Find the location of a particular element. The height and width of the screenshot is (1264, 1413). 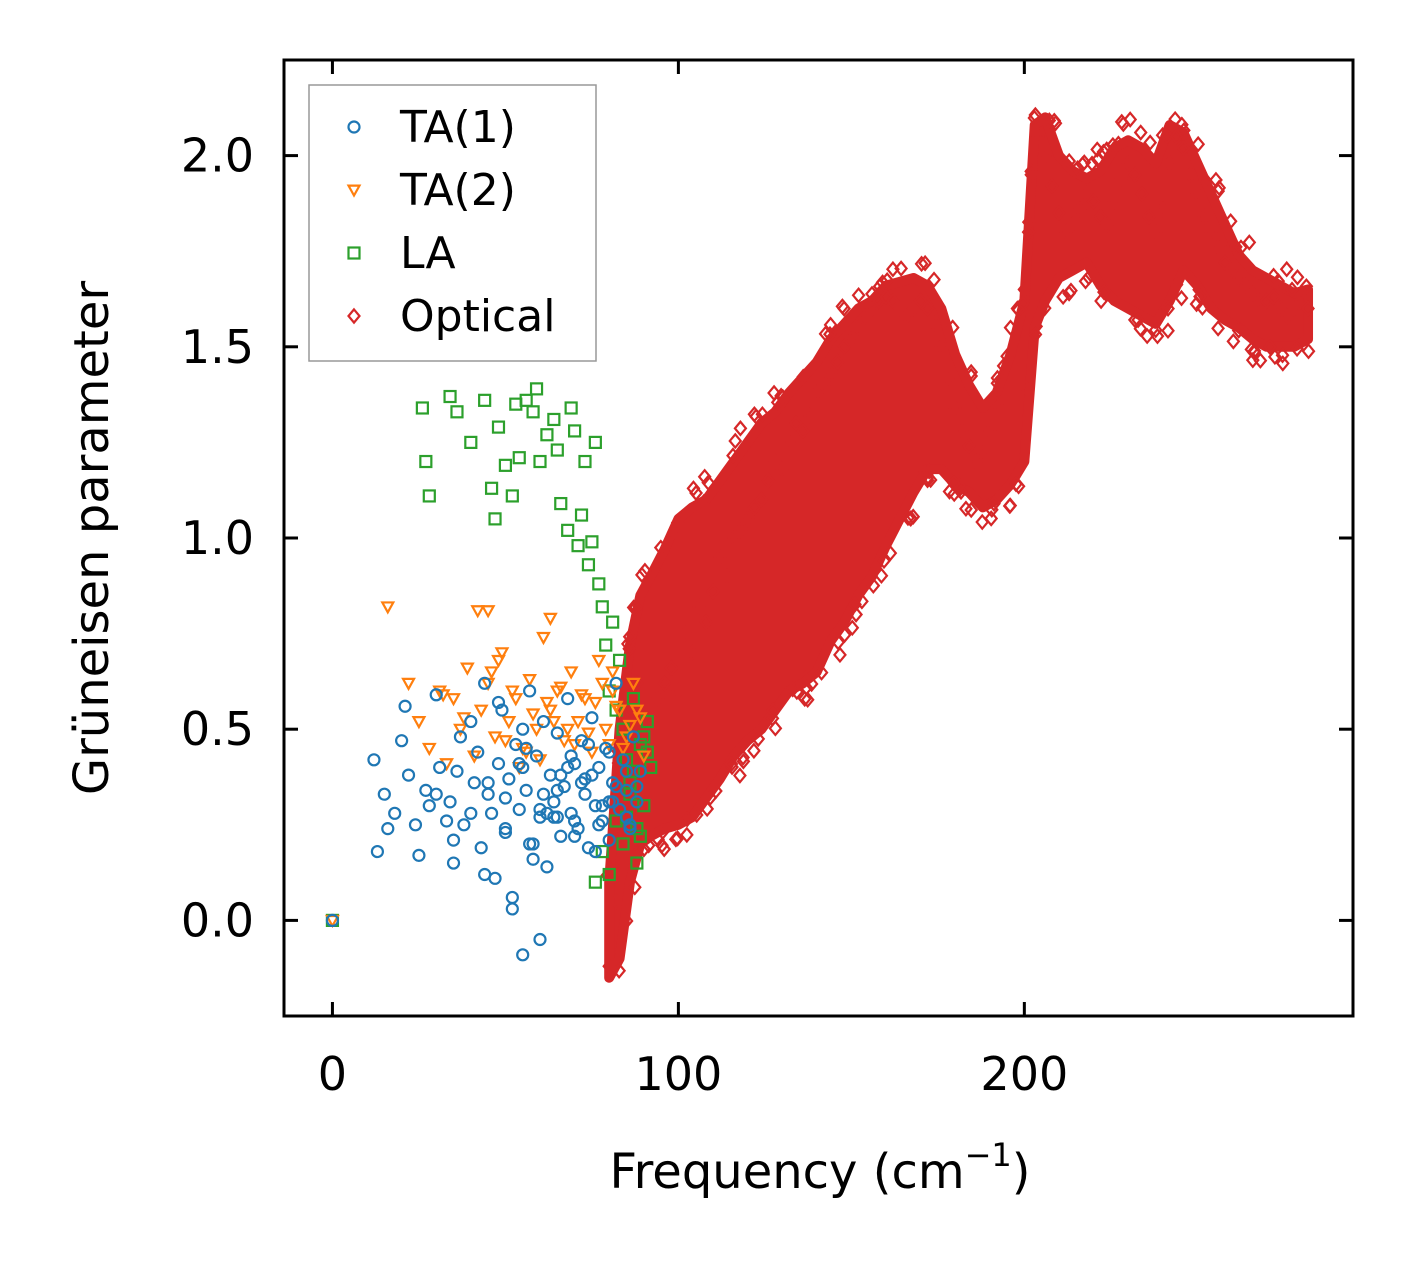

legend-label: LA is located at coordinates (428, 253).